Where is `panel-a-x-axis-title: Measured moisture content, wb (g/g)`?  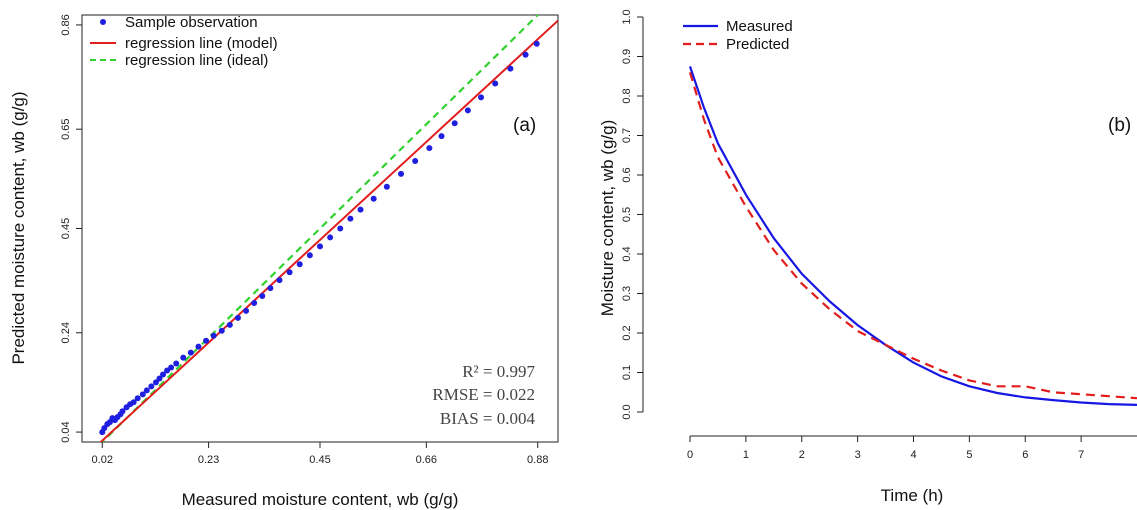 panel-a-x-axis-title: Measured moisture content, wb (g/g) is located at coordinates (320, 499).